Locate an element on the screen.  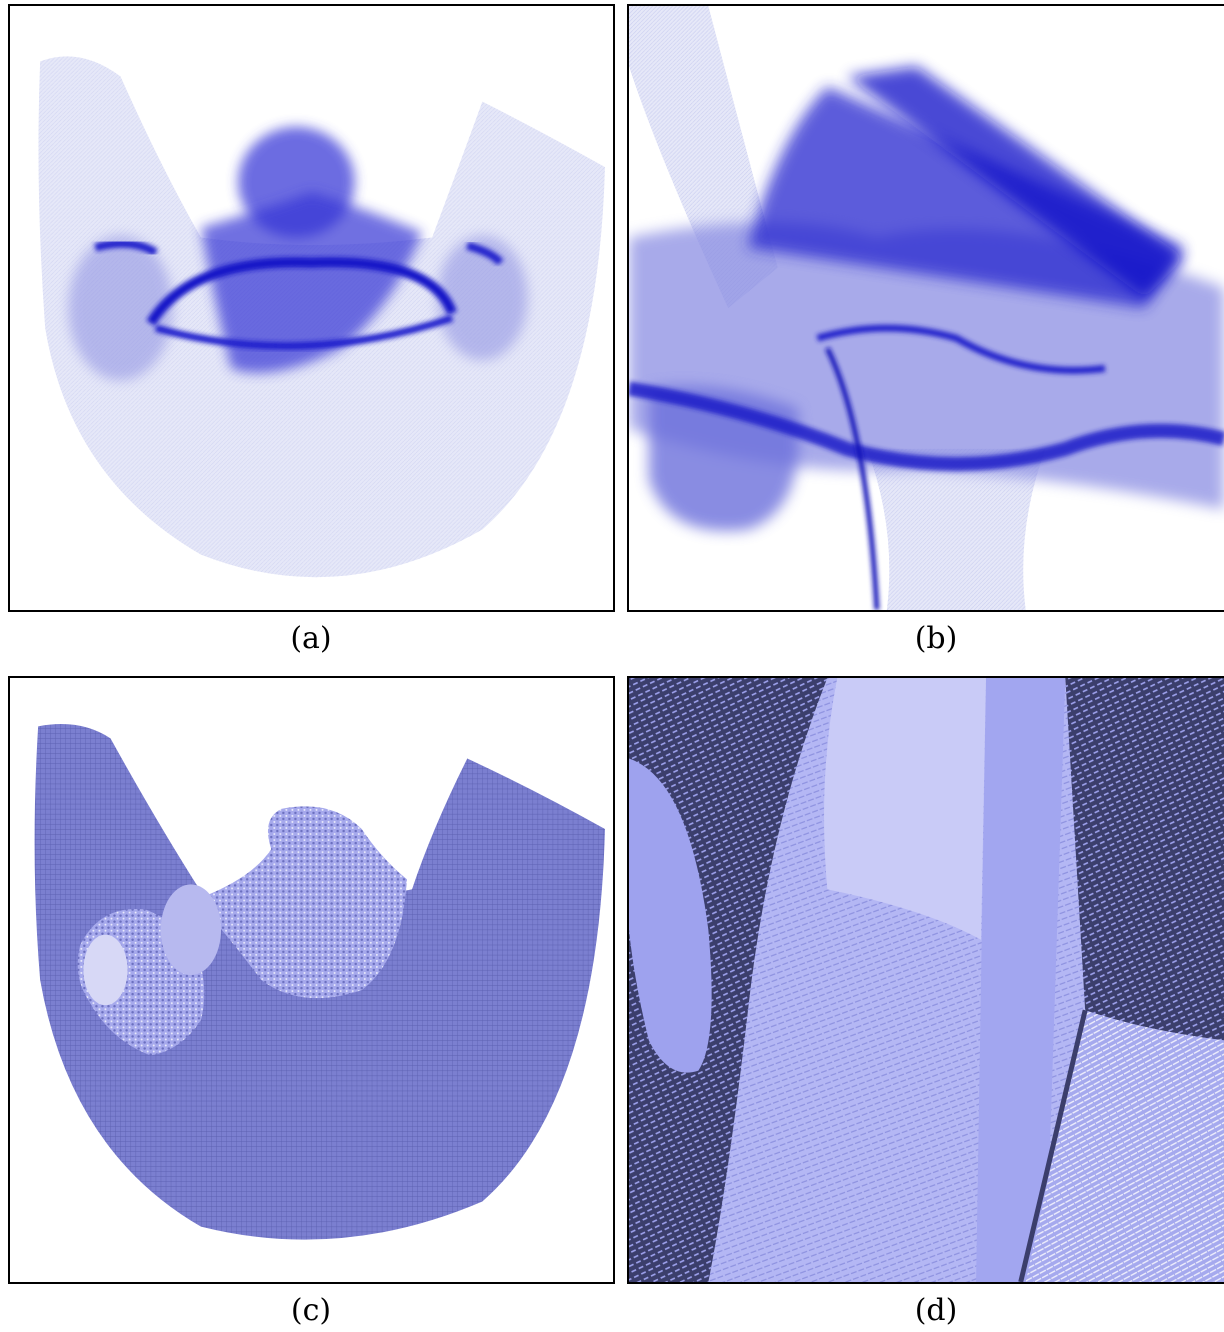
caption-d: (d) is located at coordinates (936, 1310).